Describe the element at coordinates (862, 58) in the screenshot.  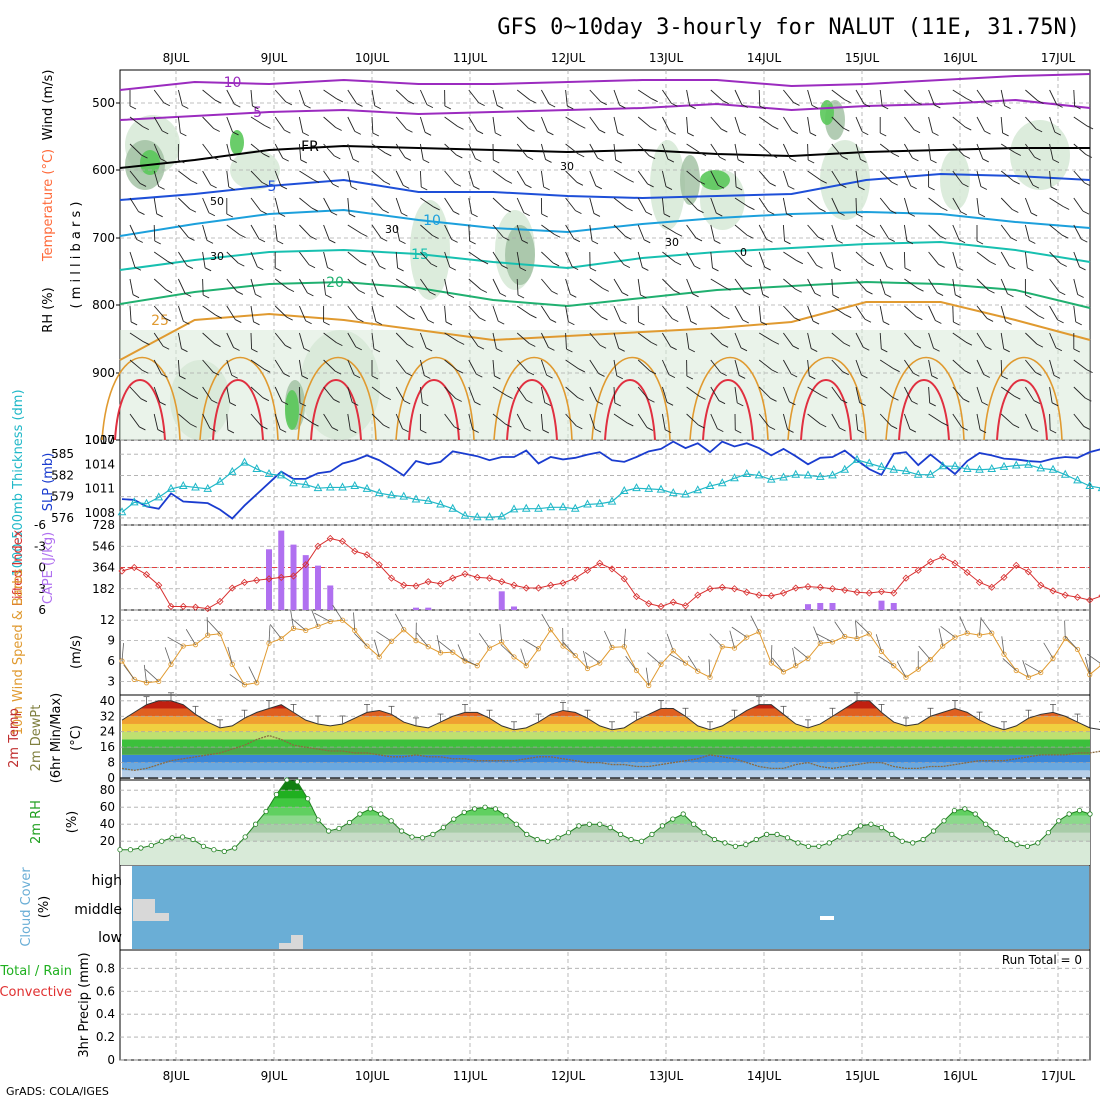
I see `day-label-top: 15JUL` at that location.